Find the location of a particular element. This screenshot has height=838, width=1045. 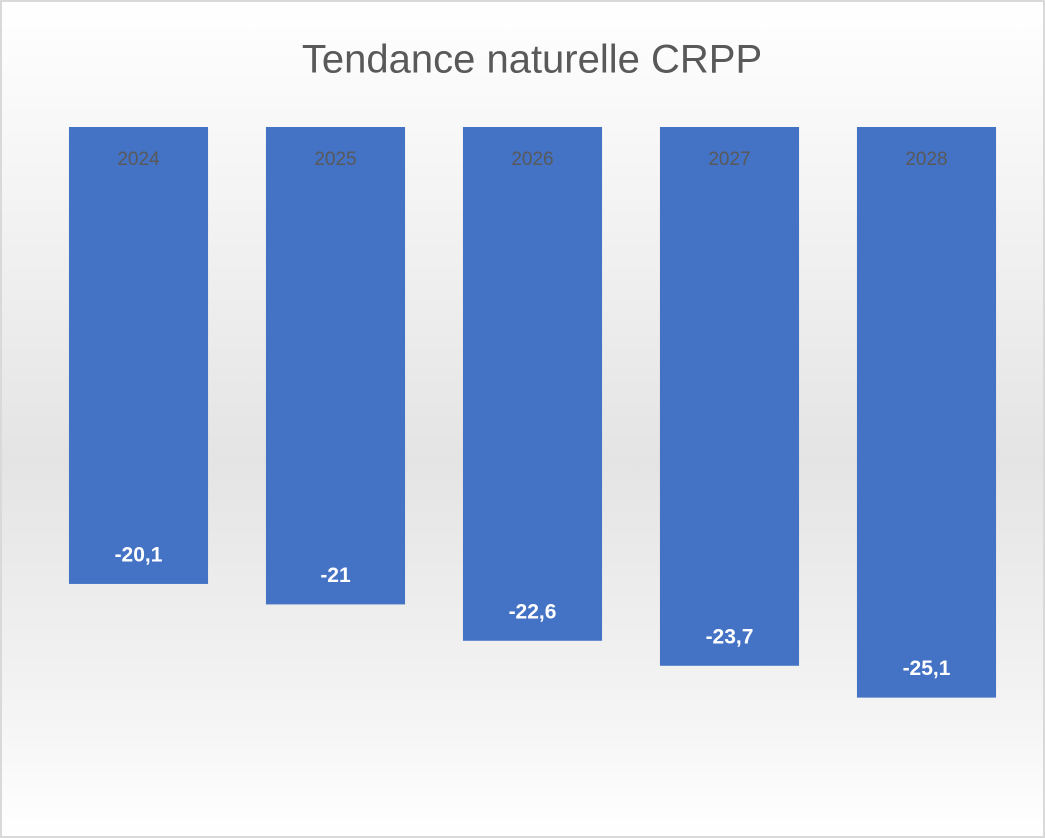

data-label: -21 is located at coordinates (335, 575).